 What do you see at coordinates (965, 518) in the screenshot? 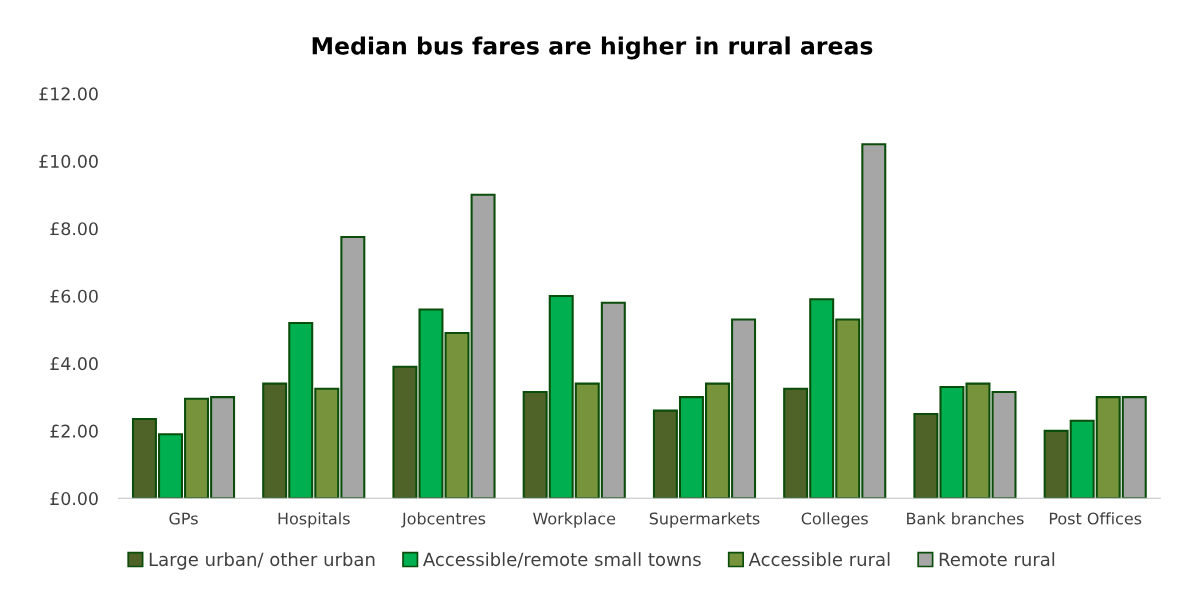
I see `x-tick-label: Bank branches` at bounding box center [965, 518].